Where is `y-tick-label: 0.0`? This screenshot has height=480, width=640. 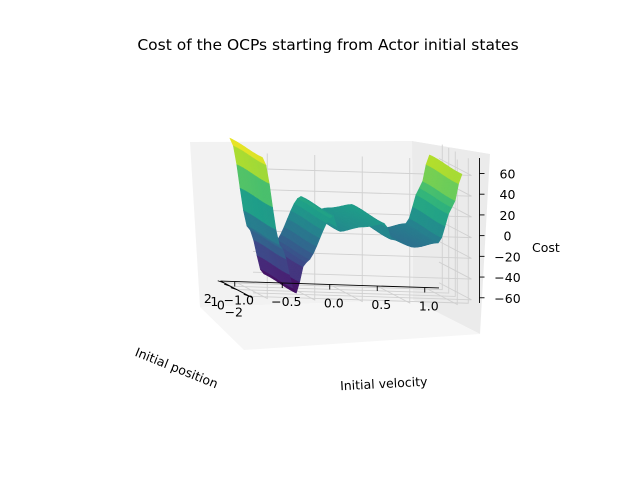
y-tick-label: 0.0 is located at coordinates (334, 303).